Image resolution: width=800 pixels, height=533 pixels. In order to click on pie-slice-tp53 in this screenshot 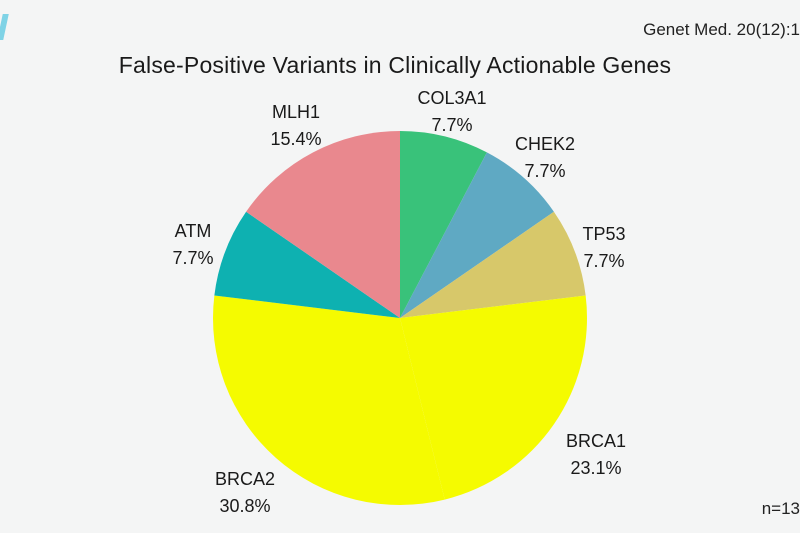, I will do `click(493, 264)`.